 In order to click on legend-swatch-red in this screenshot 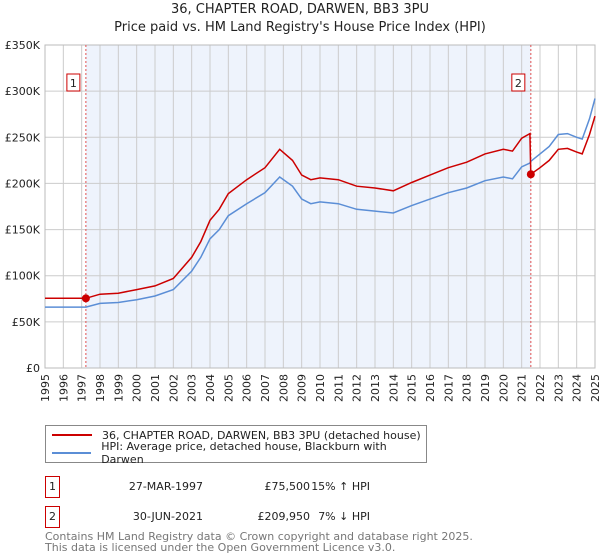, I will do `click(72, 435)`.